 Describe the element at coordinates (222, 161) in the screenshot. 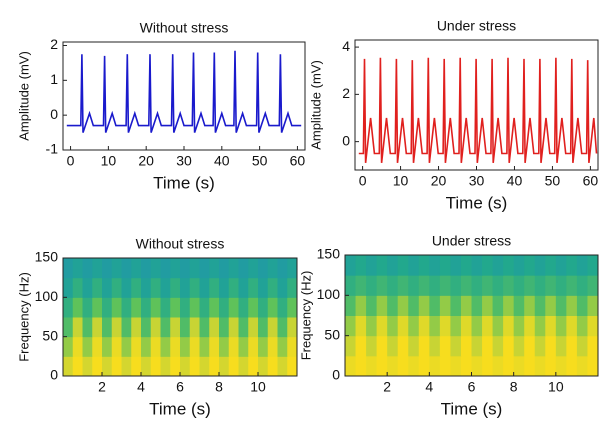

I see `x-tick-label: 40` at that location.